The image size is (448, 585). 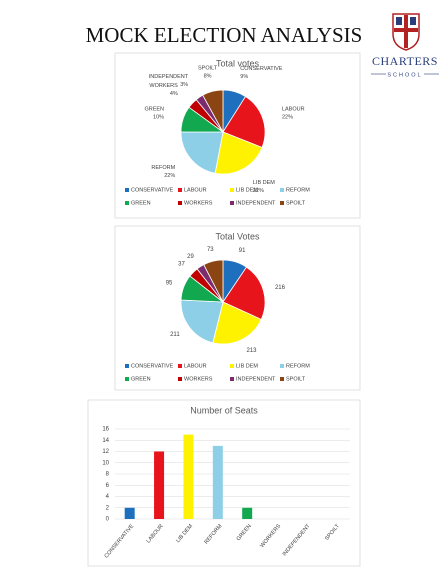 What do you see at coordinates (169, 284) in the screenshot?
I see `data-label: 95` at bounding box center [169, 284].